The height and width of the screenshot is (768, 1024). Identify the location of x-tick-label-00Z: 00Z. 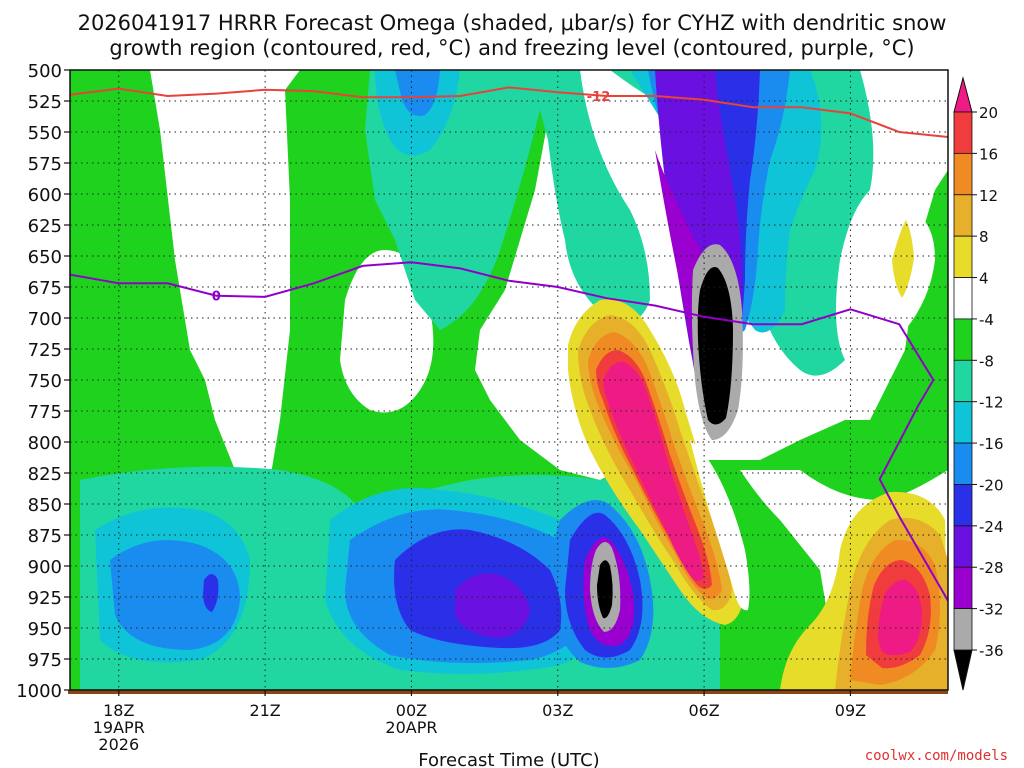
(411, 710).